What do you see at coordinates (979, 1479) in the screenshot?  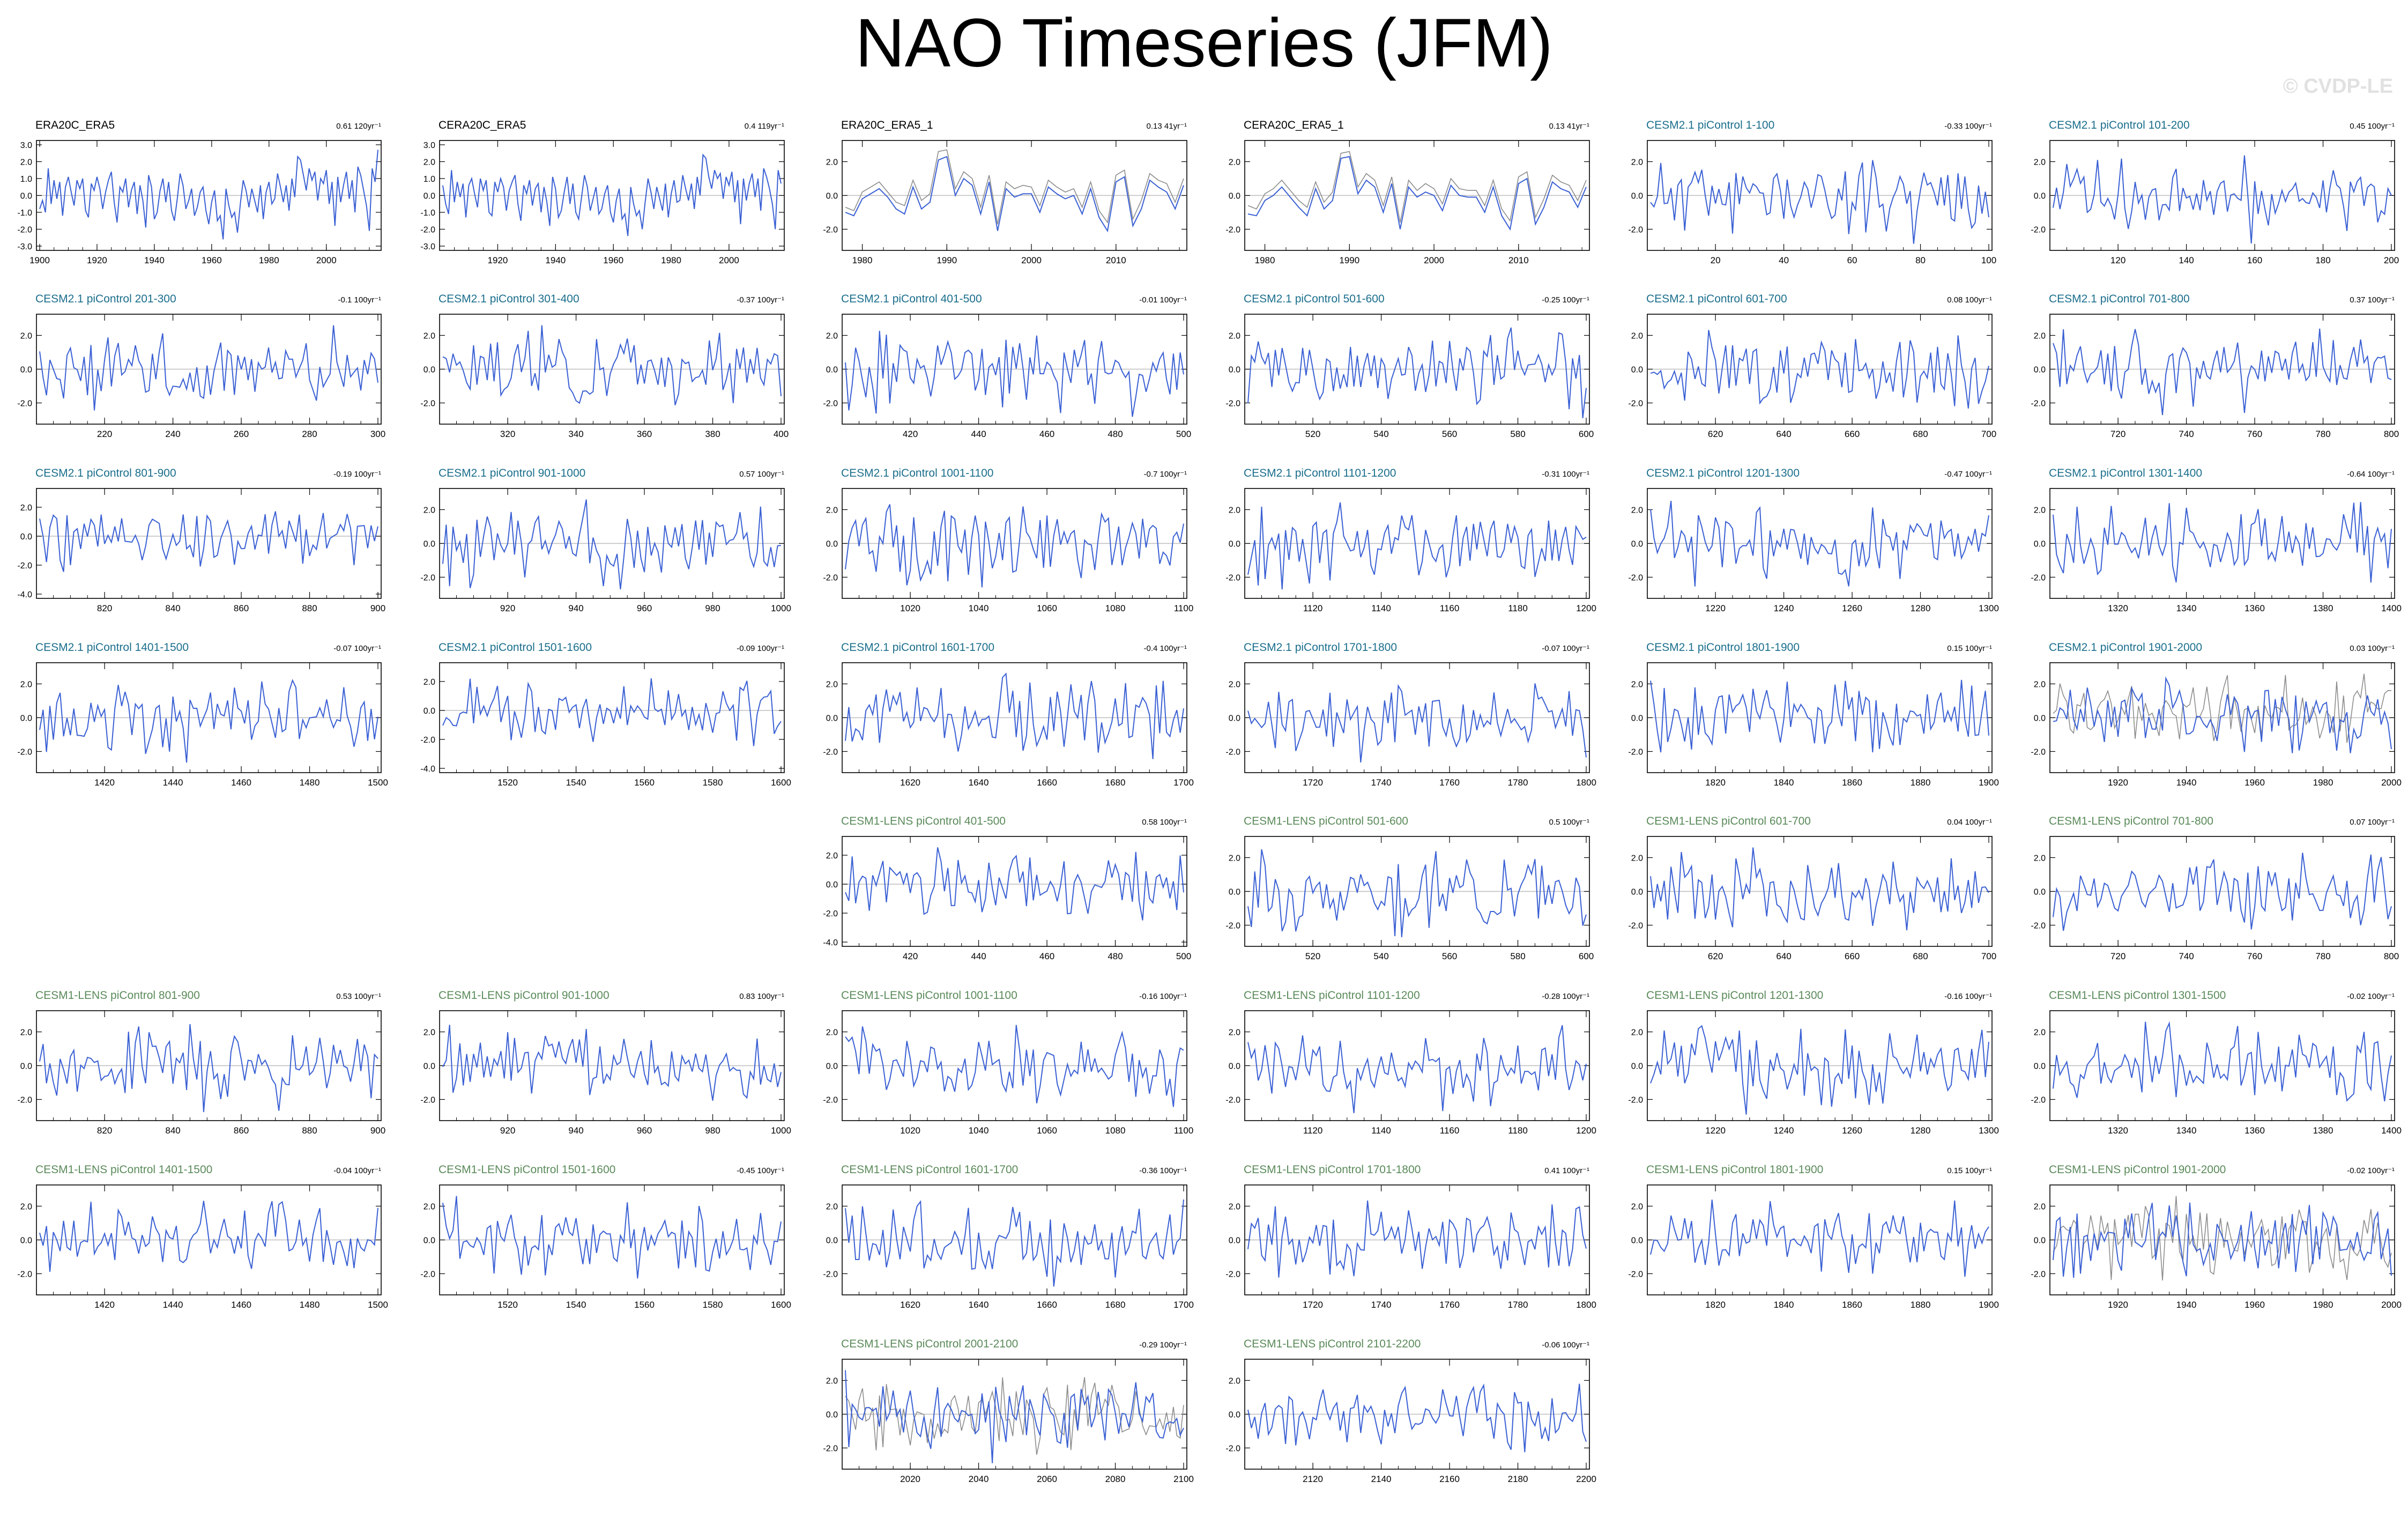 I see `x-tick-label: 2040` at bounding box center [979, 1479].